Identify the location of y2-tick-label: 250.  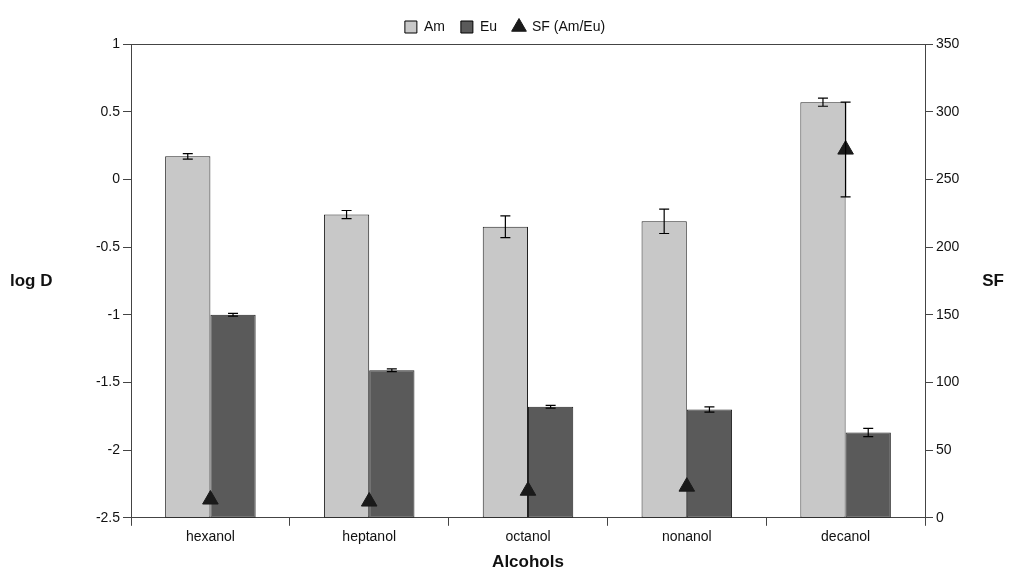
(948, 178).